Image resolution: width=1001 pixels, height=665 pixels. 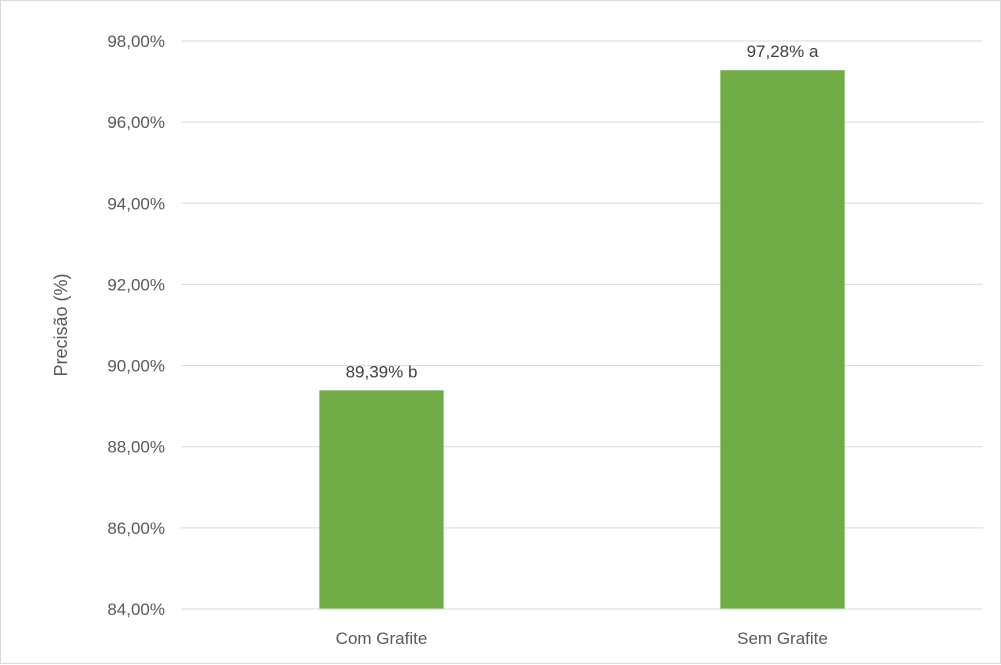 What do you see at coordinates (782, 638) in the screenshot?
I see `x-tick-label: Sem Grafite` at bounding box center [782, 638].